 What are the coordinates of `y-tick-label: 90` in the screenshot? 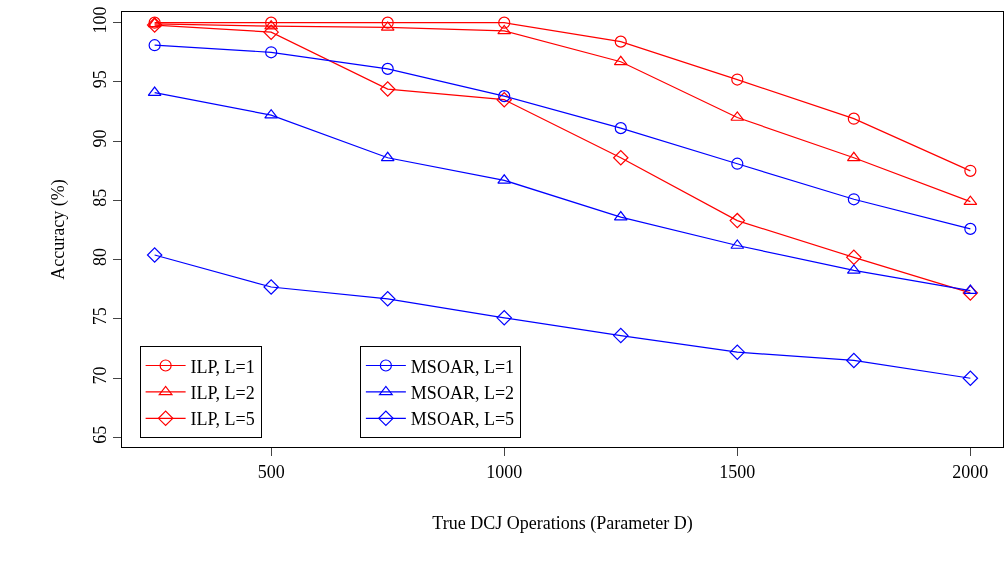 It's located at (99, 138).